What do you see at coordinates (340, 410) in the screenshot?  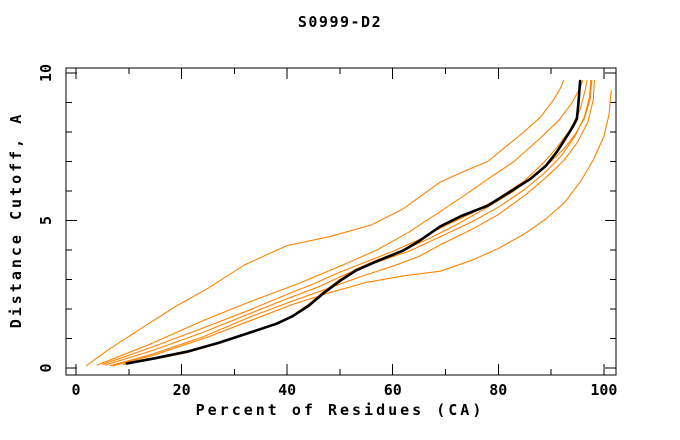 I see `x-axis-label: Percent of Residues (CA)` at bounding box center [340, 410].